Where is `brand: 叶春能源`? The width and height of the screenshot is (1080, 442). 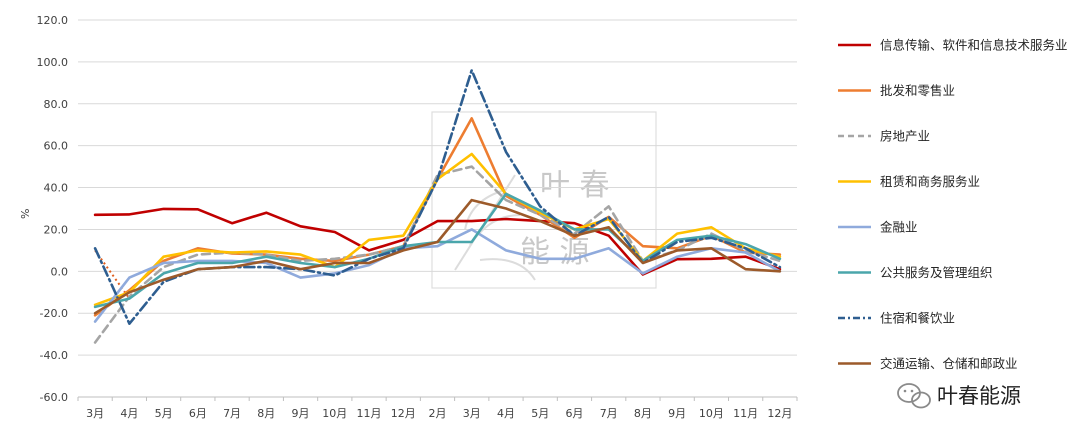 brand: 叶春能源 is located at coordinates (959, 396).